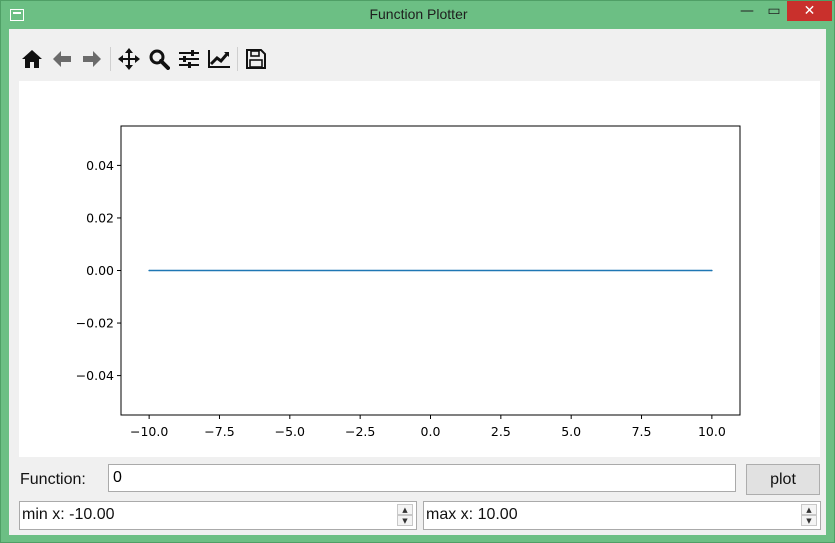 This screenshot has height=543, width=835. I want to click on x-tick-label: −5.0, so click(290, 431).